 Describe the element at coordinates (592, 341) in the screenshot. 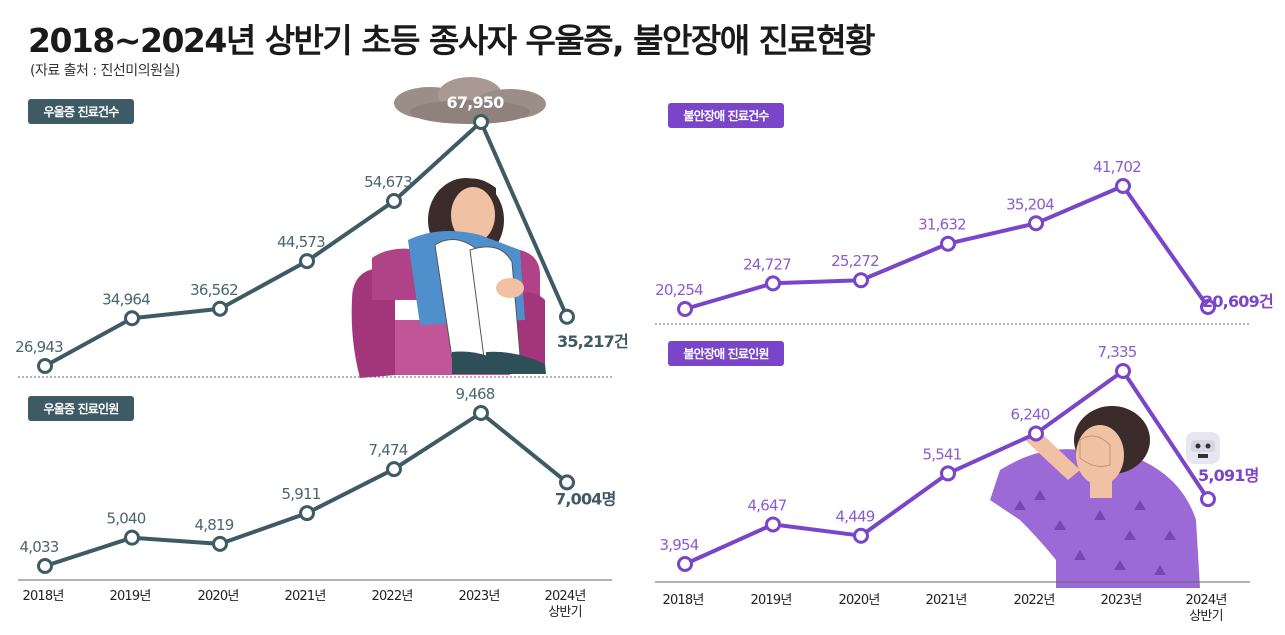

I see `data-label: 35,217건` at that location.